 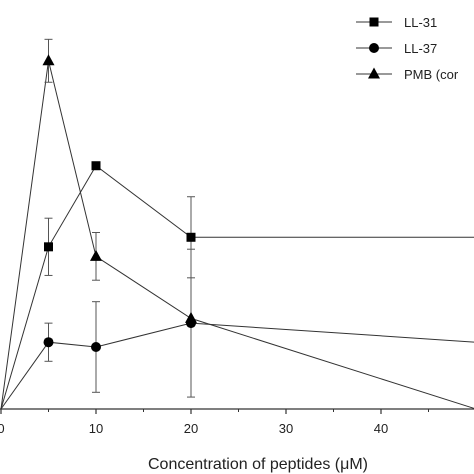 I want to click on x-tick-label-30: 30, so click(x=286, y=428).